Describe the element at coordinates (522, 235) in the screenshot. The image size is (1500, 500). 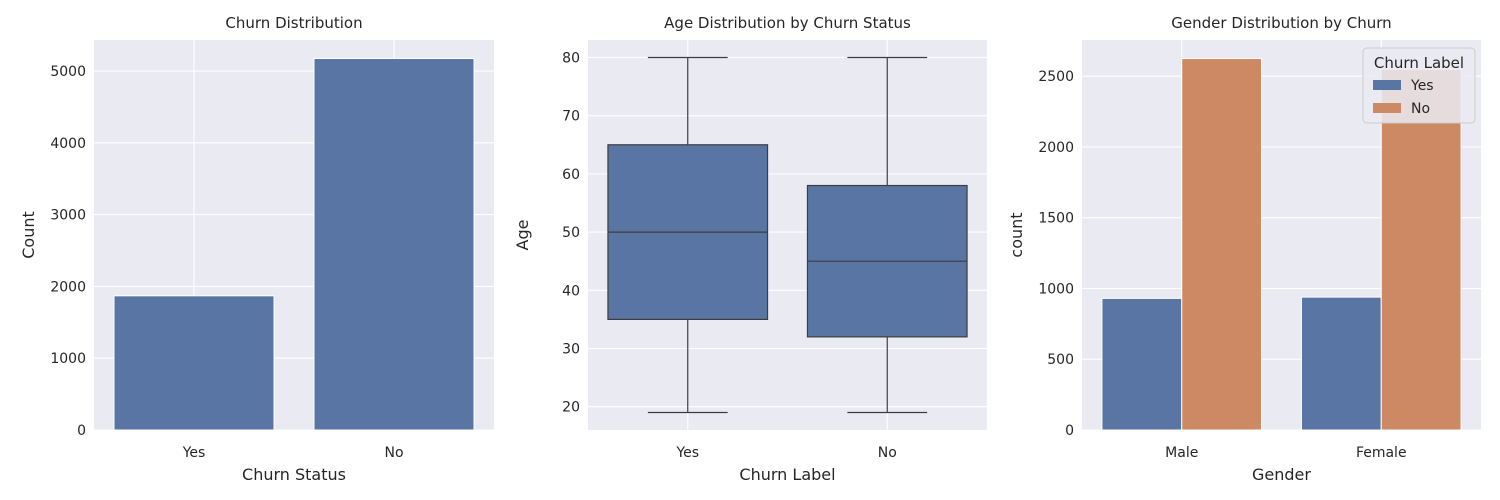
I see `y-axis-label: Age` at that location.